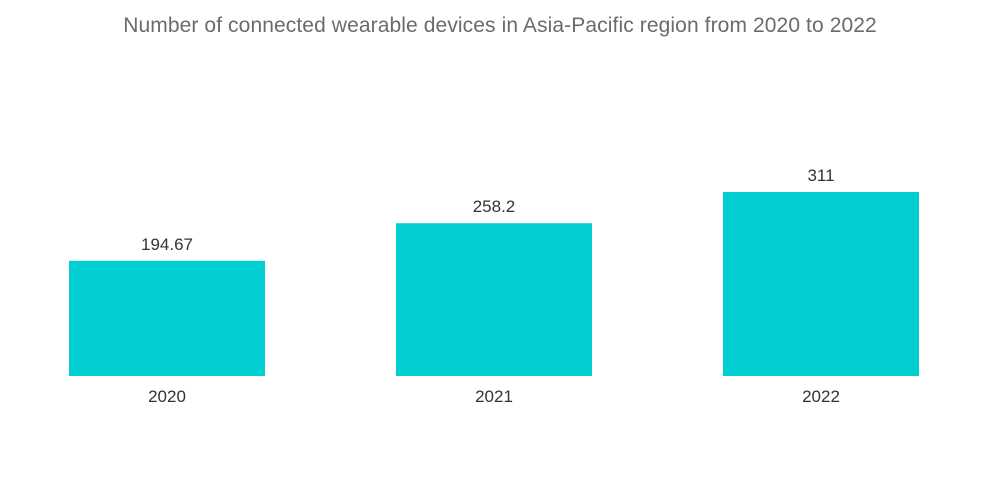 The width and height of the screenshot is (1000, 504). Describe the element at coordinates (494, 299) in the screenshot. I see `bar-2021` at that location.